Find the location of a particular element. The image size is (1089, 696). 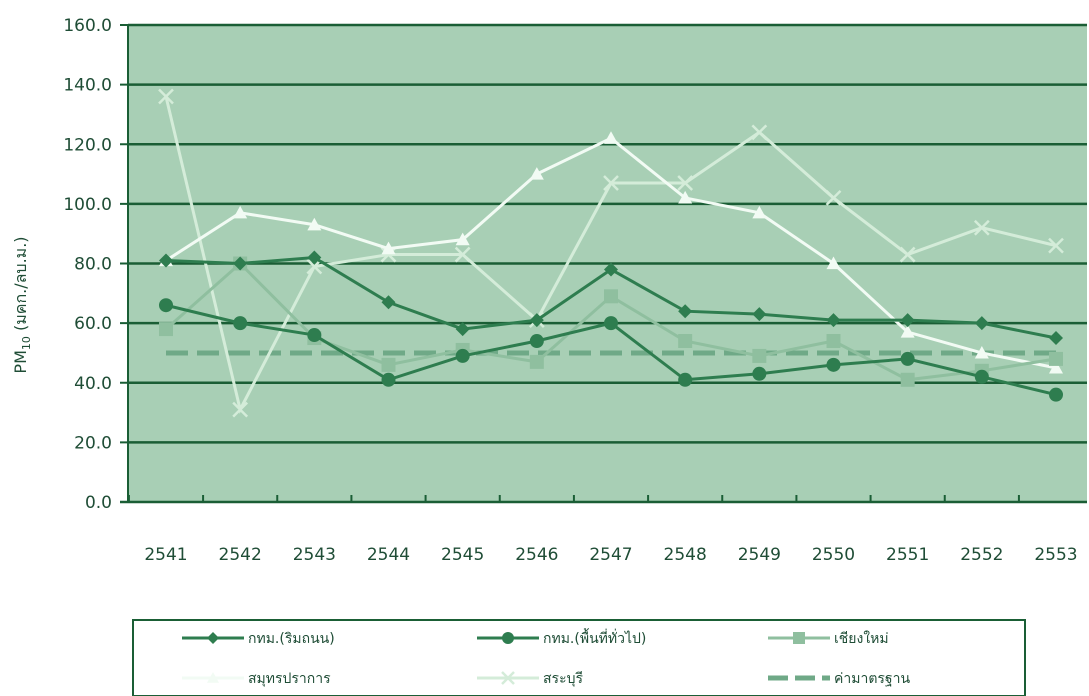

y-axis: 0.0 20.0 40.0 60.0 80.0 100.0 120.0 140.0 160.0 is located at coordinates (96, 264).